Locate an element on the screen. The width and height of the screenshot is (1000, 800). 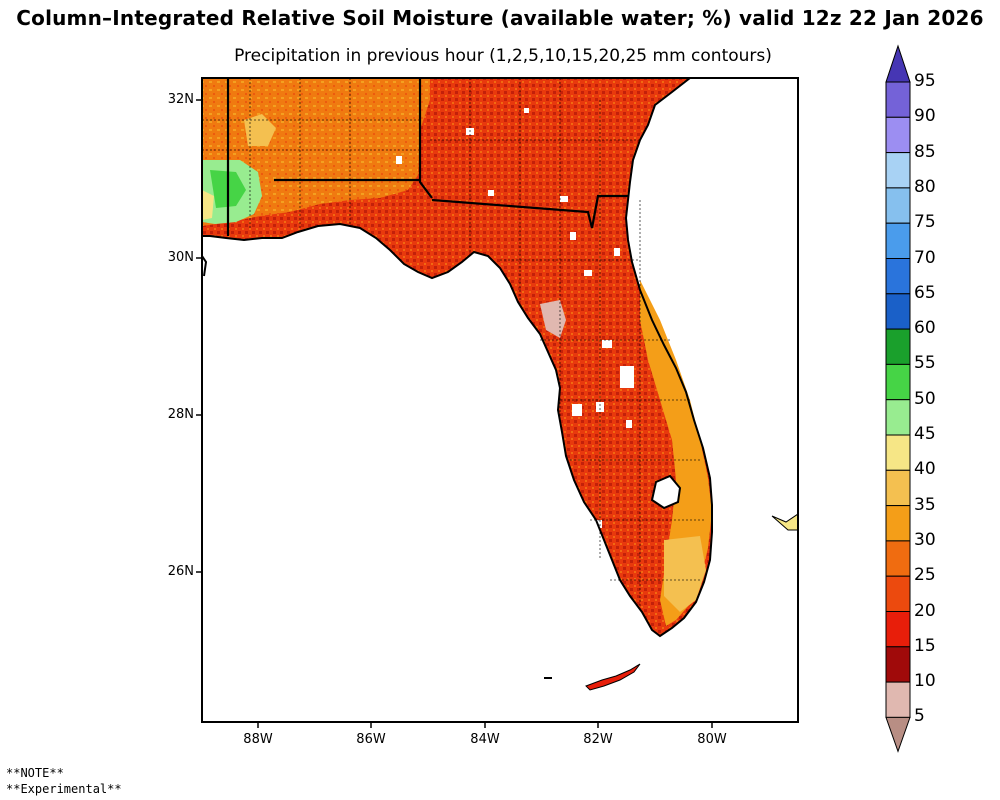
colorbar-bottom-arrow is located at coordinates (898, 734).